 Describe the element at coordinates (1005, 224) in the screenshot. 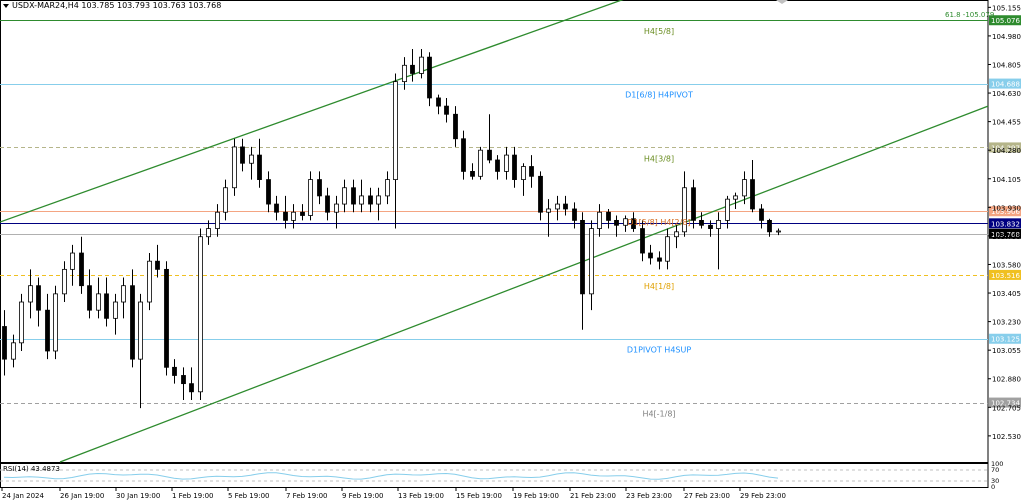

I see `price-tag-text: 103.832` at that location.